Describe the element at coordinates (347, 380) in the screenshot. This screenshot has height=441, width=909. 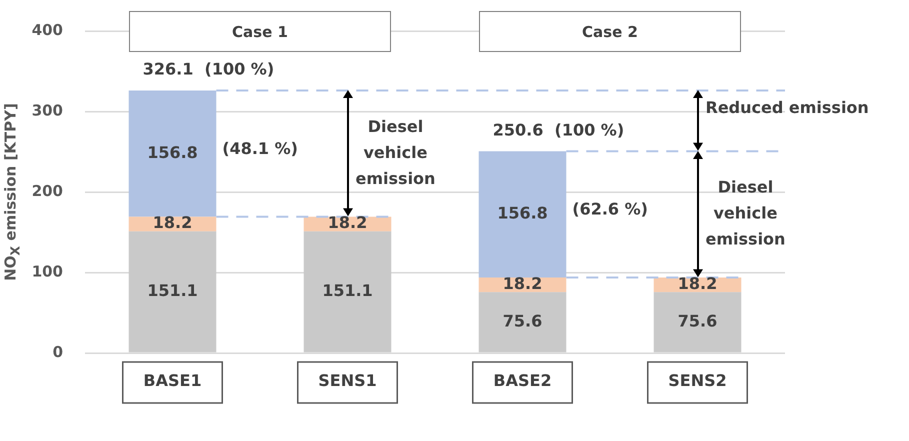
I see `x-tick-label: SENS1` at that location.